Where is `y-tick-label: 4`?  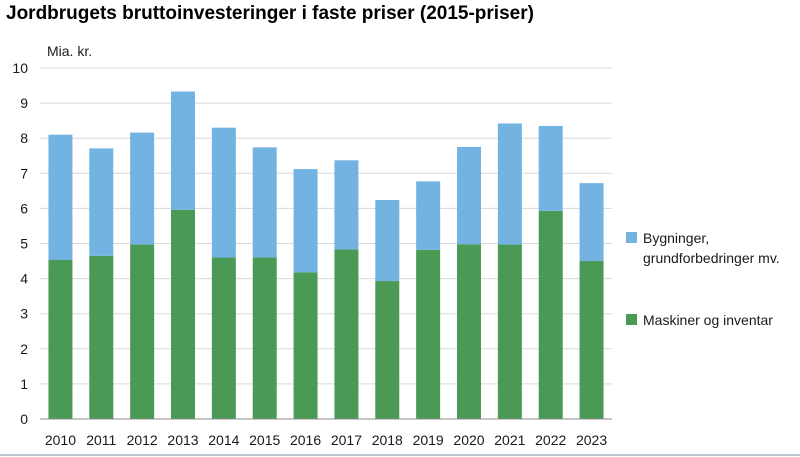
y-tick-label: 4 is located at coordinates (24, 279).